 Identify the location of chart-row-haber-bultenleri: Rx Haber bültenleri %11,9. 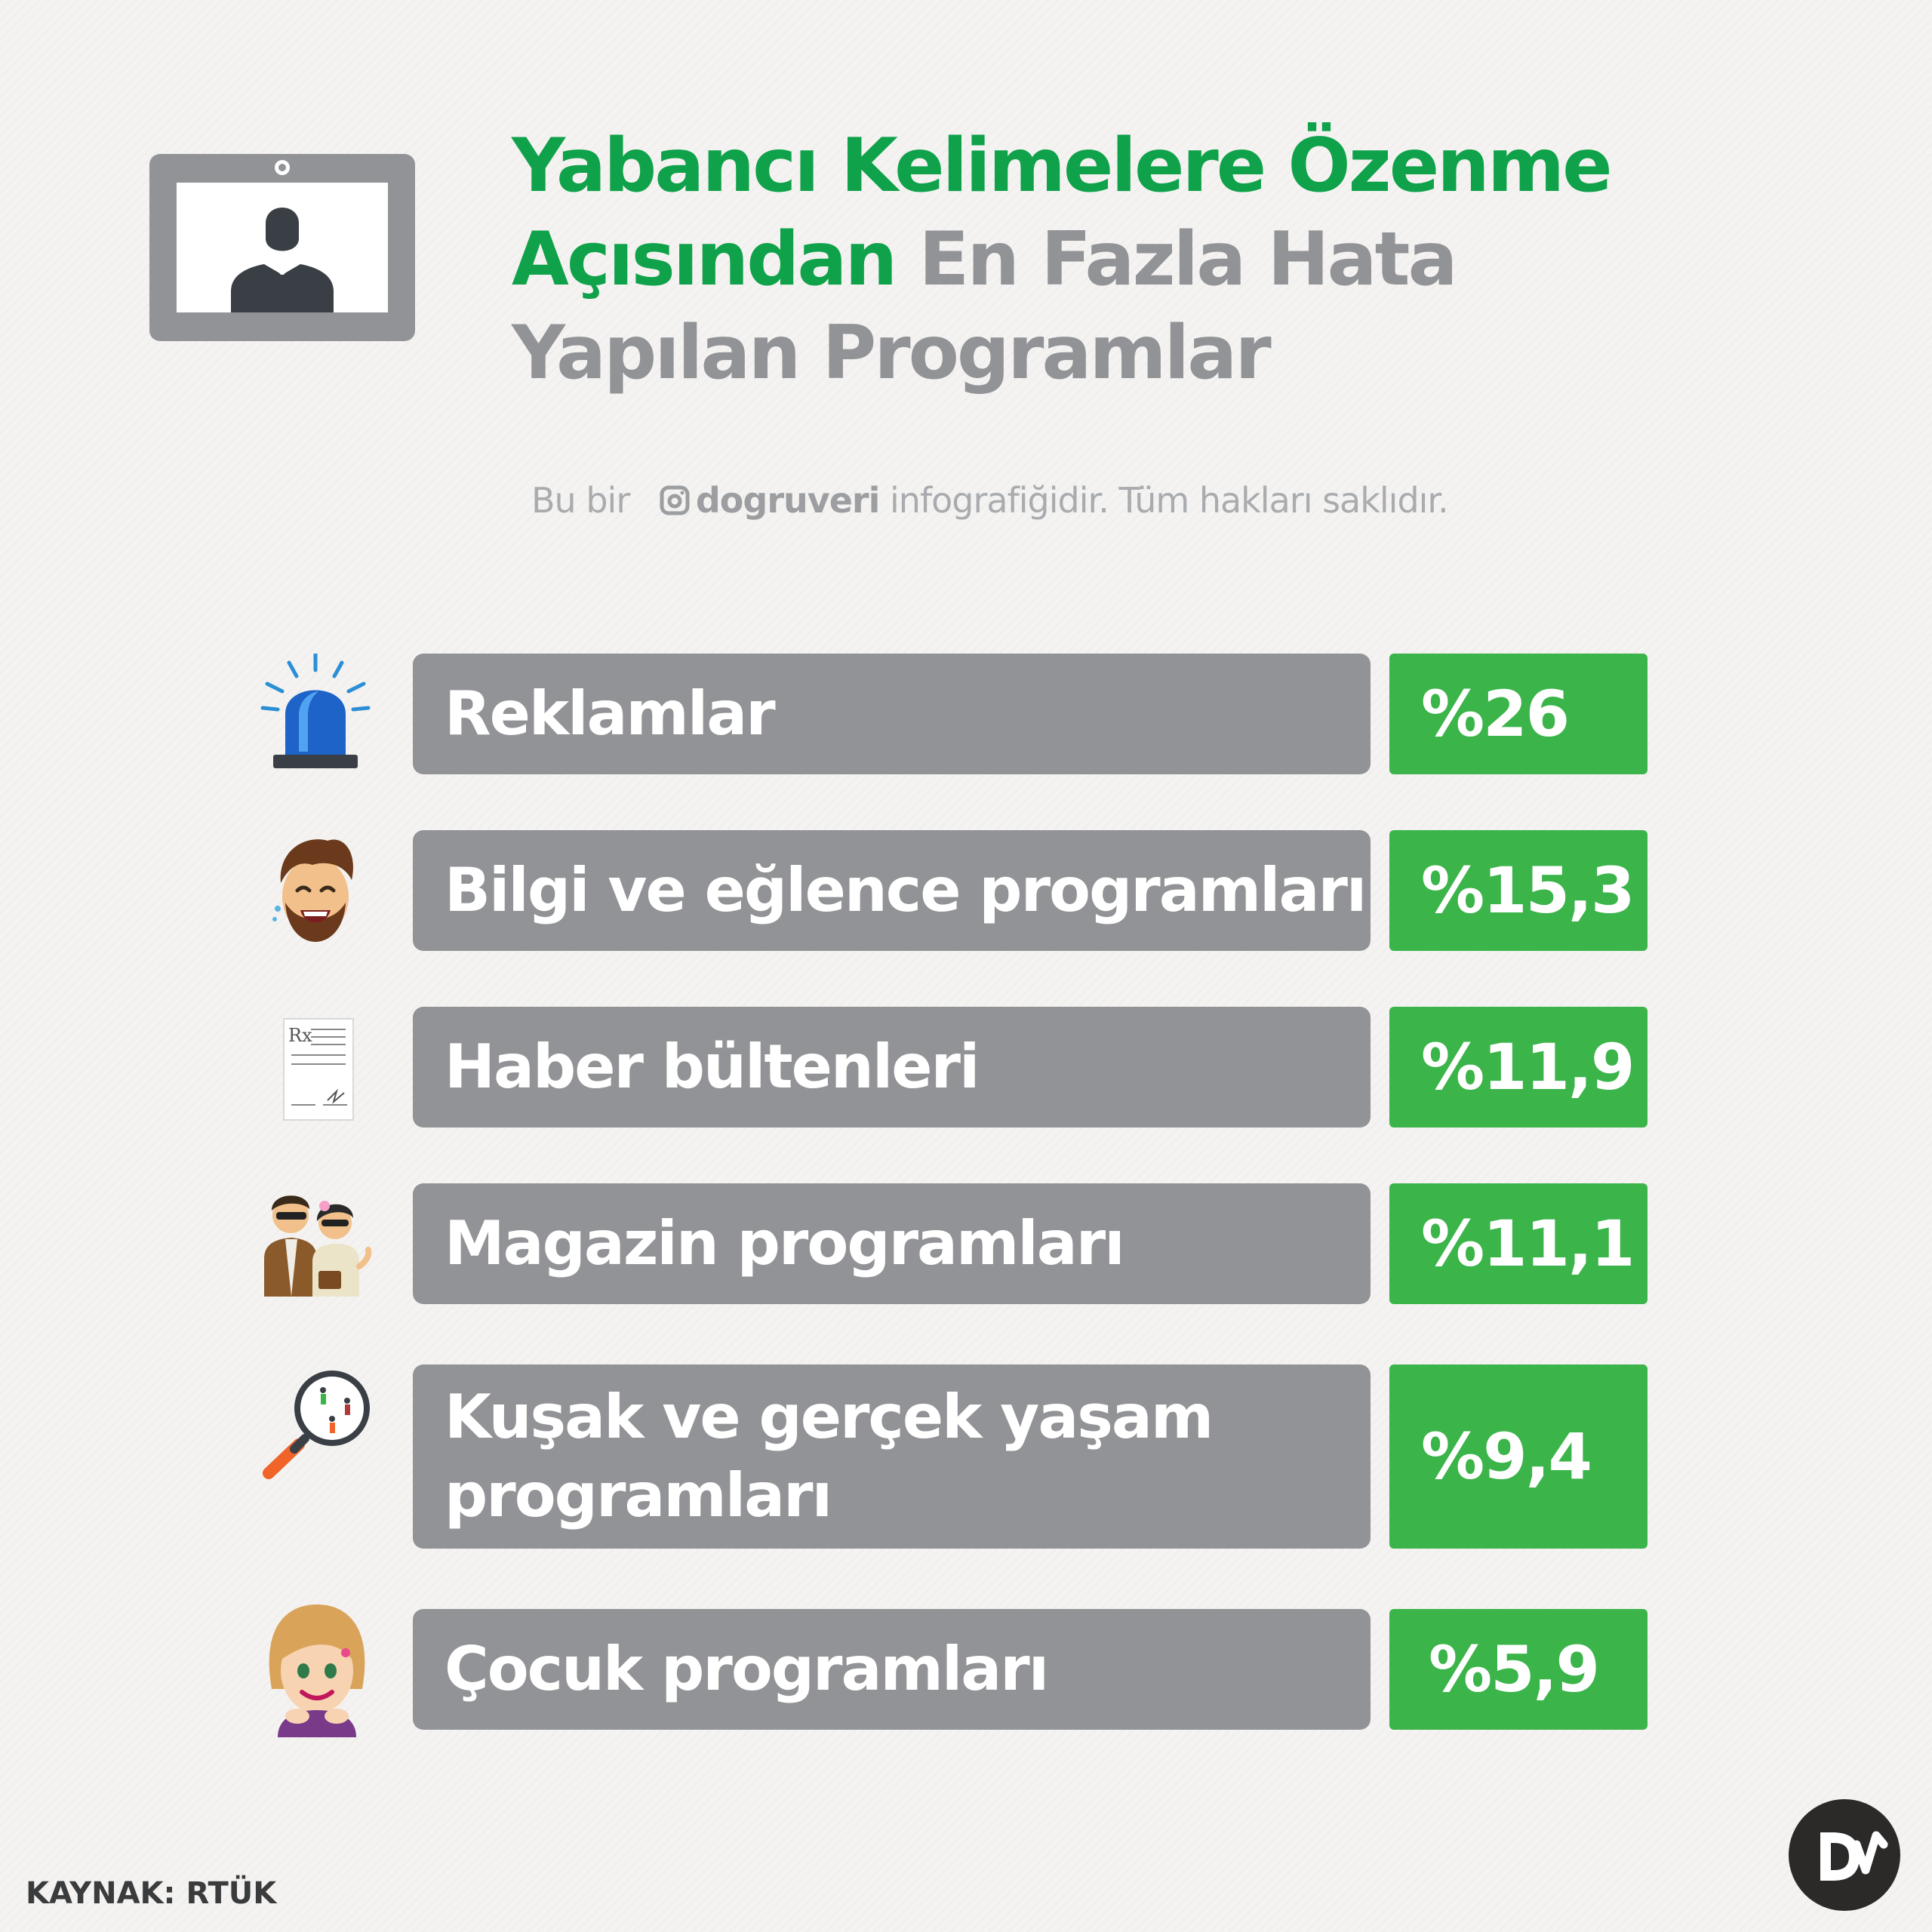
(966, 1067).